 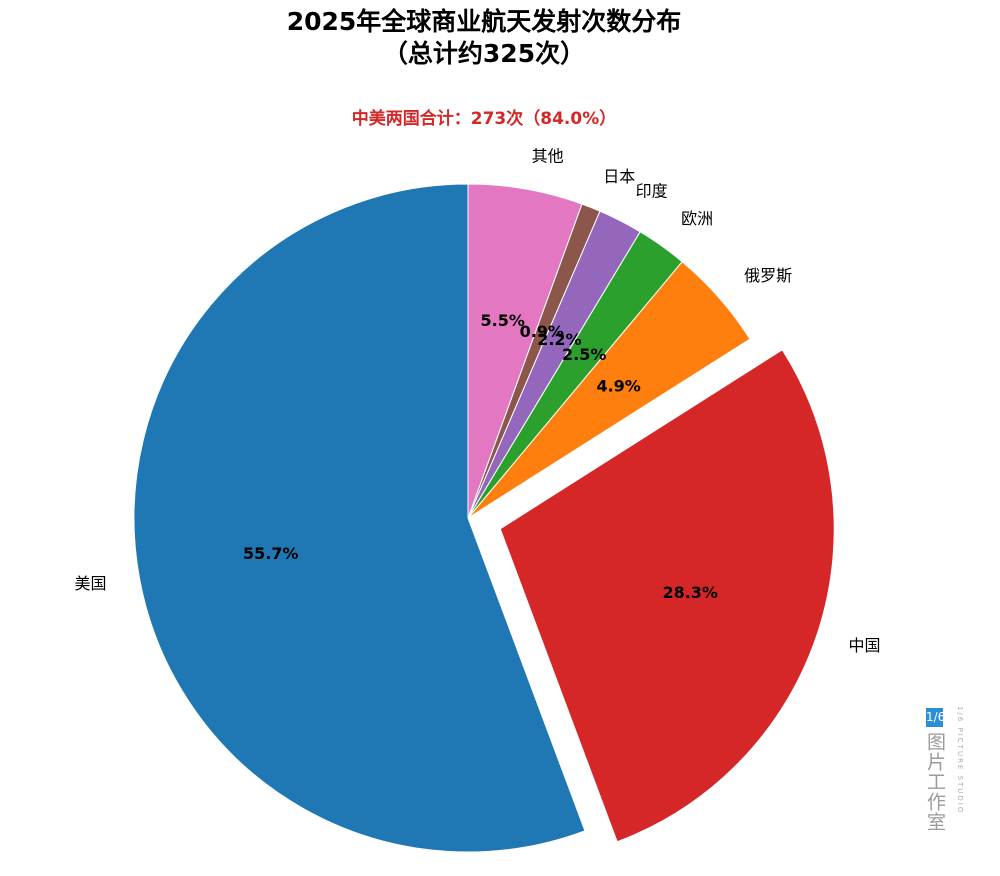 What do you see at coordinates (697, 218) in the screenshot?
I see `category-label-europe: 欧洲` at bounding box center [697, 218].